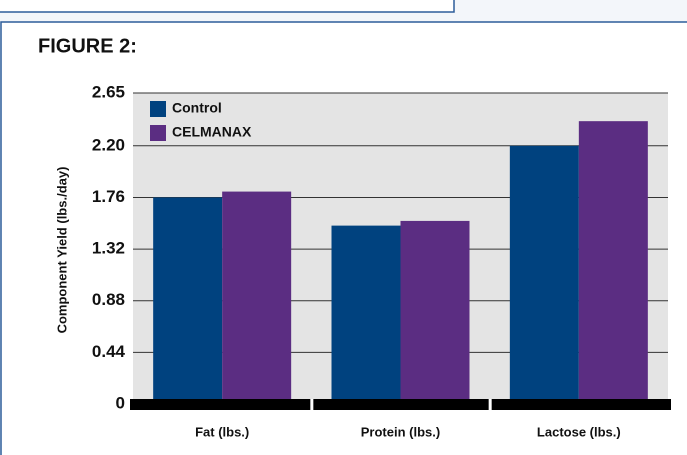  Describe the element at coordinates (61, 250) in the screenshot. I see `y-axis-label: Component Yield (lbs./day)` at that location.